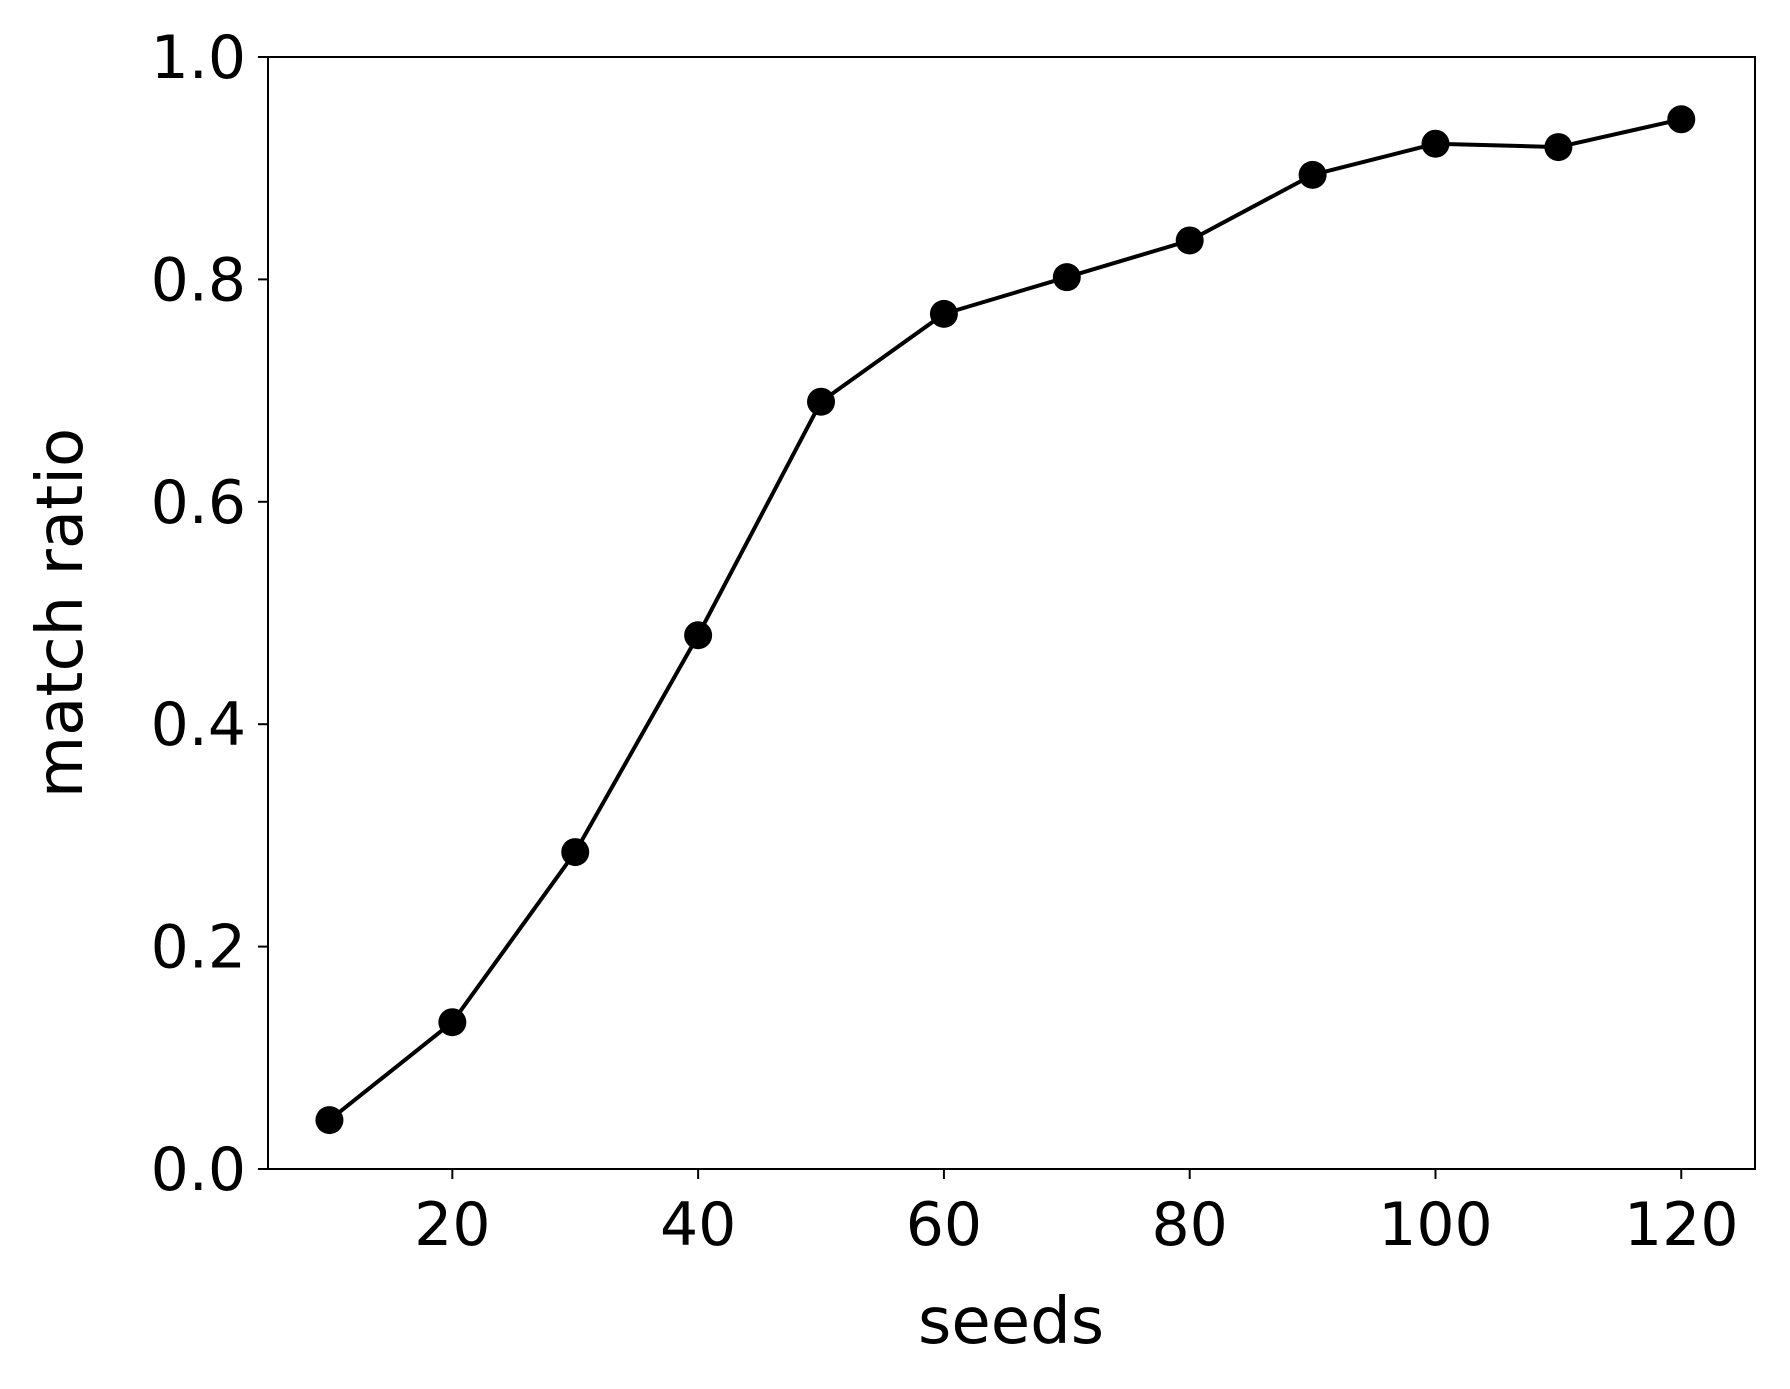 The image size is (1790, 1389). What do you see at coordinates (198, 58) in the screenshot?
I see `y-tick-label: 1.0` at bounding box center [198, 58].